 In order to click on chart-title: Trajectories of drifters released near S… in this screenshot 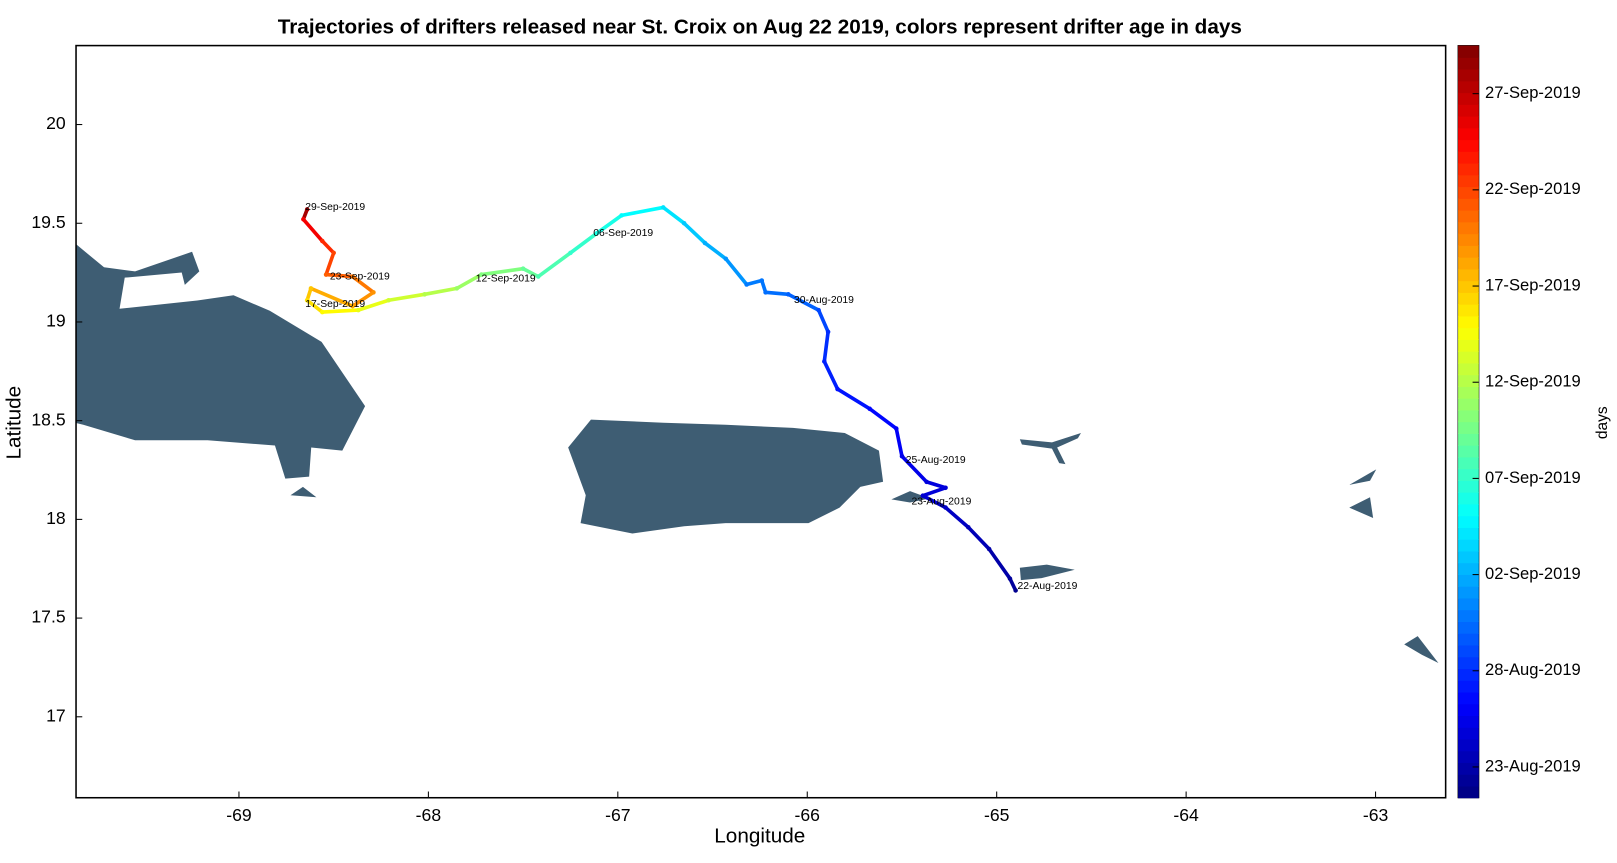, I will do `click(760, 26)`.